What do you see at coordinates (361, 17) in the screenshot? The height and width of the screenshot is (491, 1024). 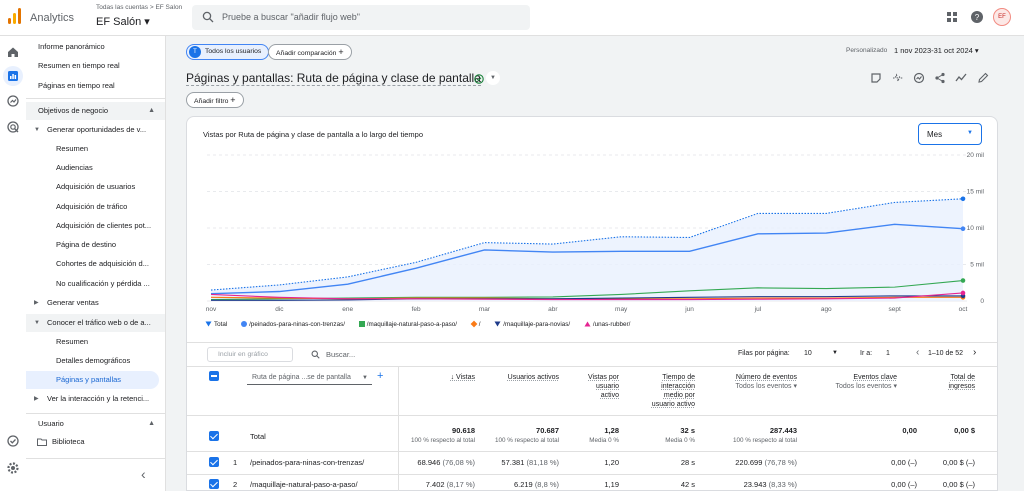 I see `search-bar: Pruebe a buscar "añadir flujo web"` at bounding box center [361, 17].